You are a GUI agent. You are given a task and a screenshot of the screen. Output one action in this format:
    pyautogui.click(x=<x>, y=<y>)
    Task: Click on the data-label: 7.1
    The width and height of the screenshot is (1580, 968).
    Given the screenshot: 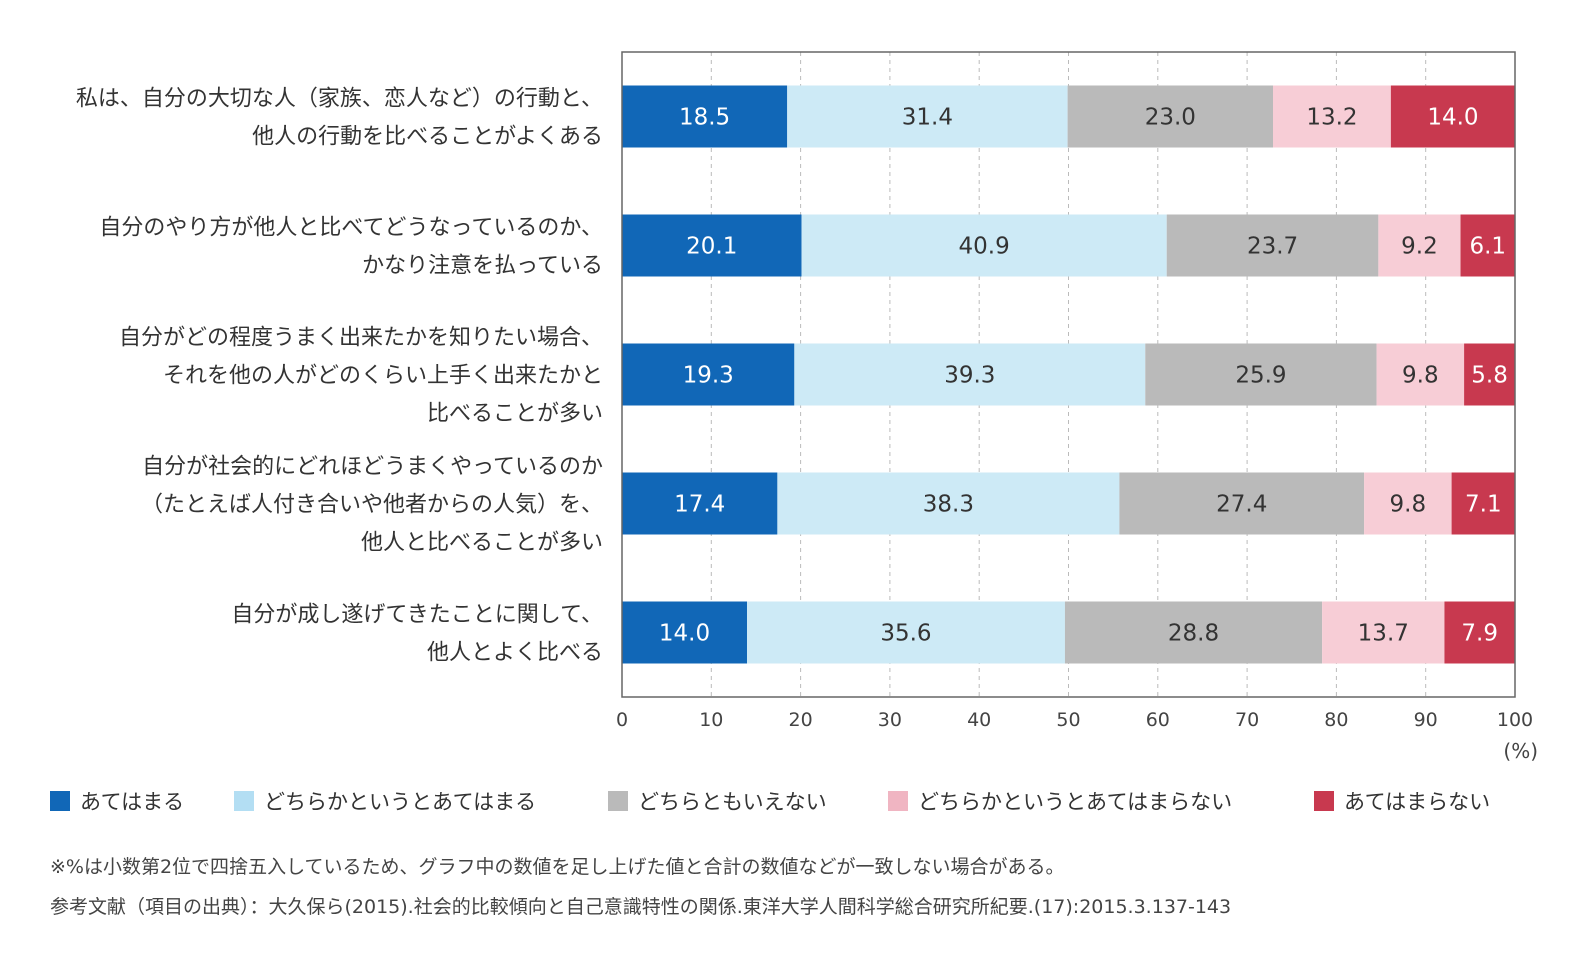 What is the action you would take?
    pyautogui.click(x=1483, y=505)
    